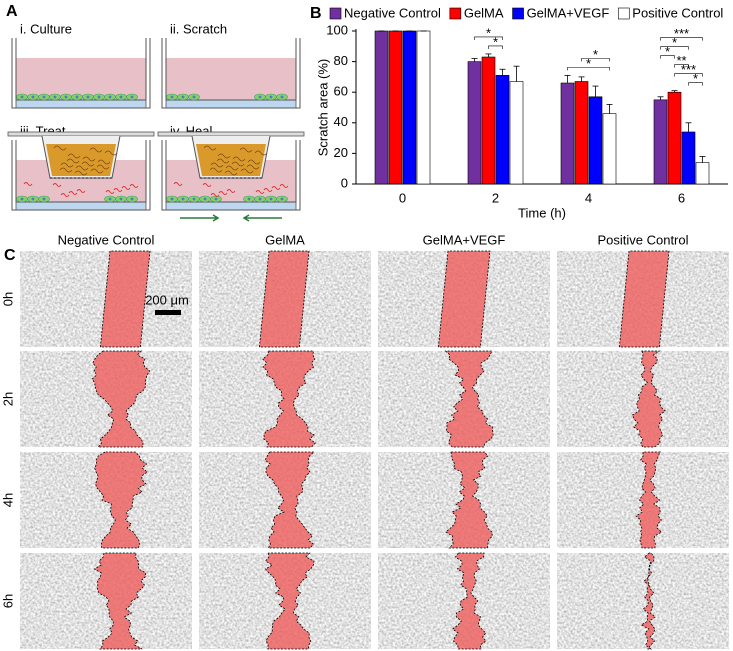 This screenshot has height=651, width=733. What do you see at coordinates (464, 239) in the screenshot?
I see `column-label: GelMA+VEGF` at bounding box center [464, 239].